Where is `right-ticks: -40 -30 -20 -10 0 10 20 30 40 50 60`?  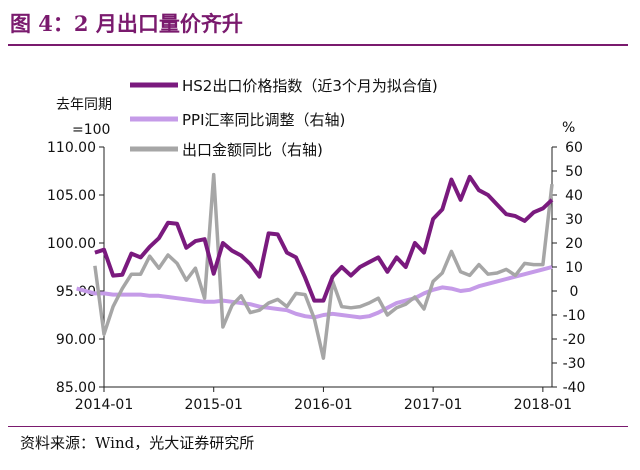 right-ticks: -40 -30 -20 -10 0 10 20 30 40 50 60 is located at coordinates (568, 268).